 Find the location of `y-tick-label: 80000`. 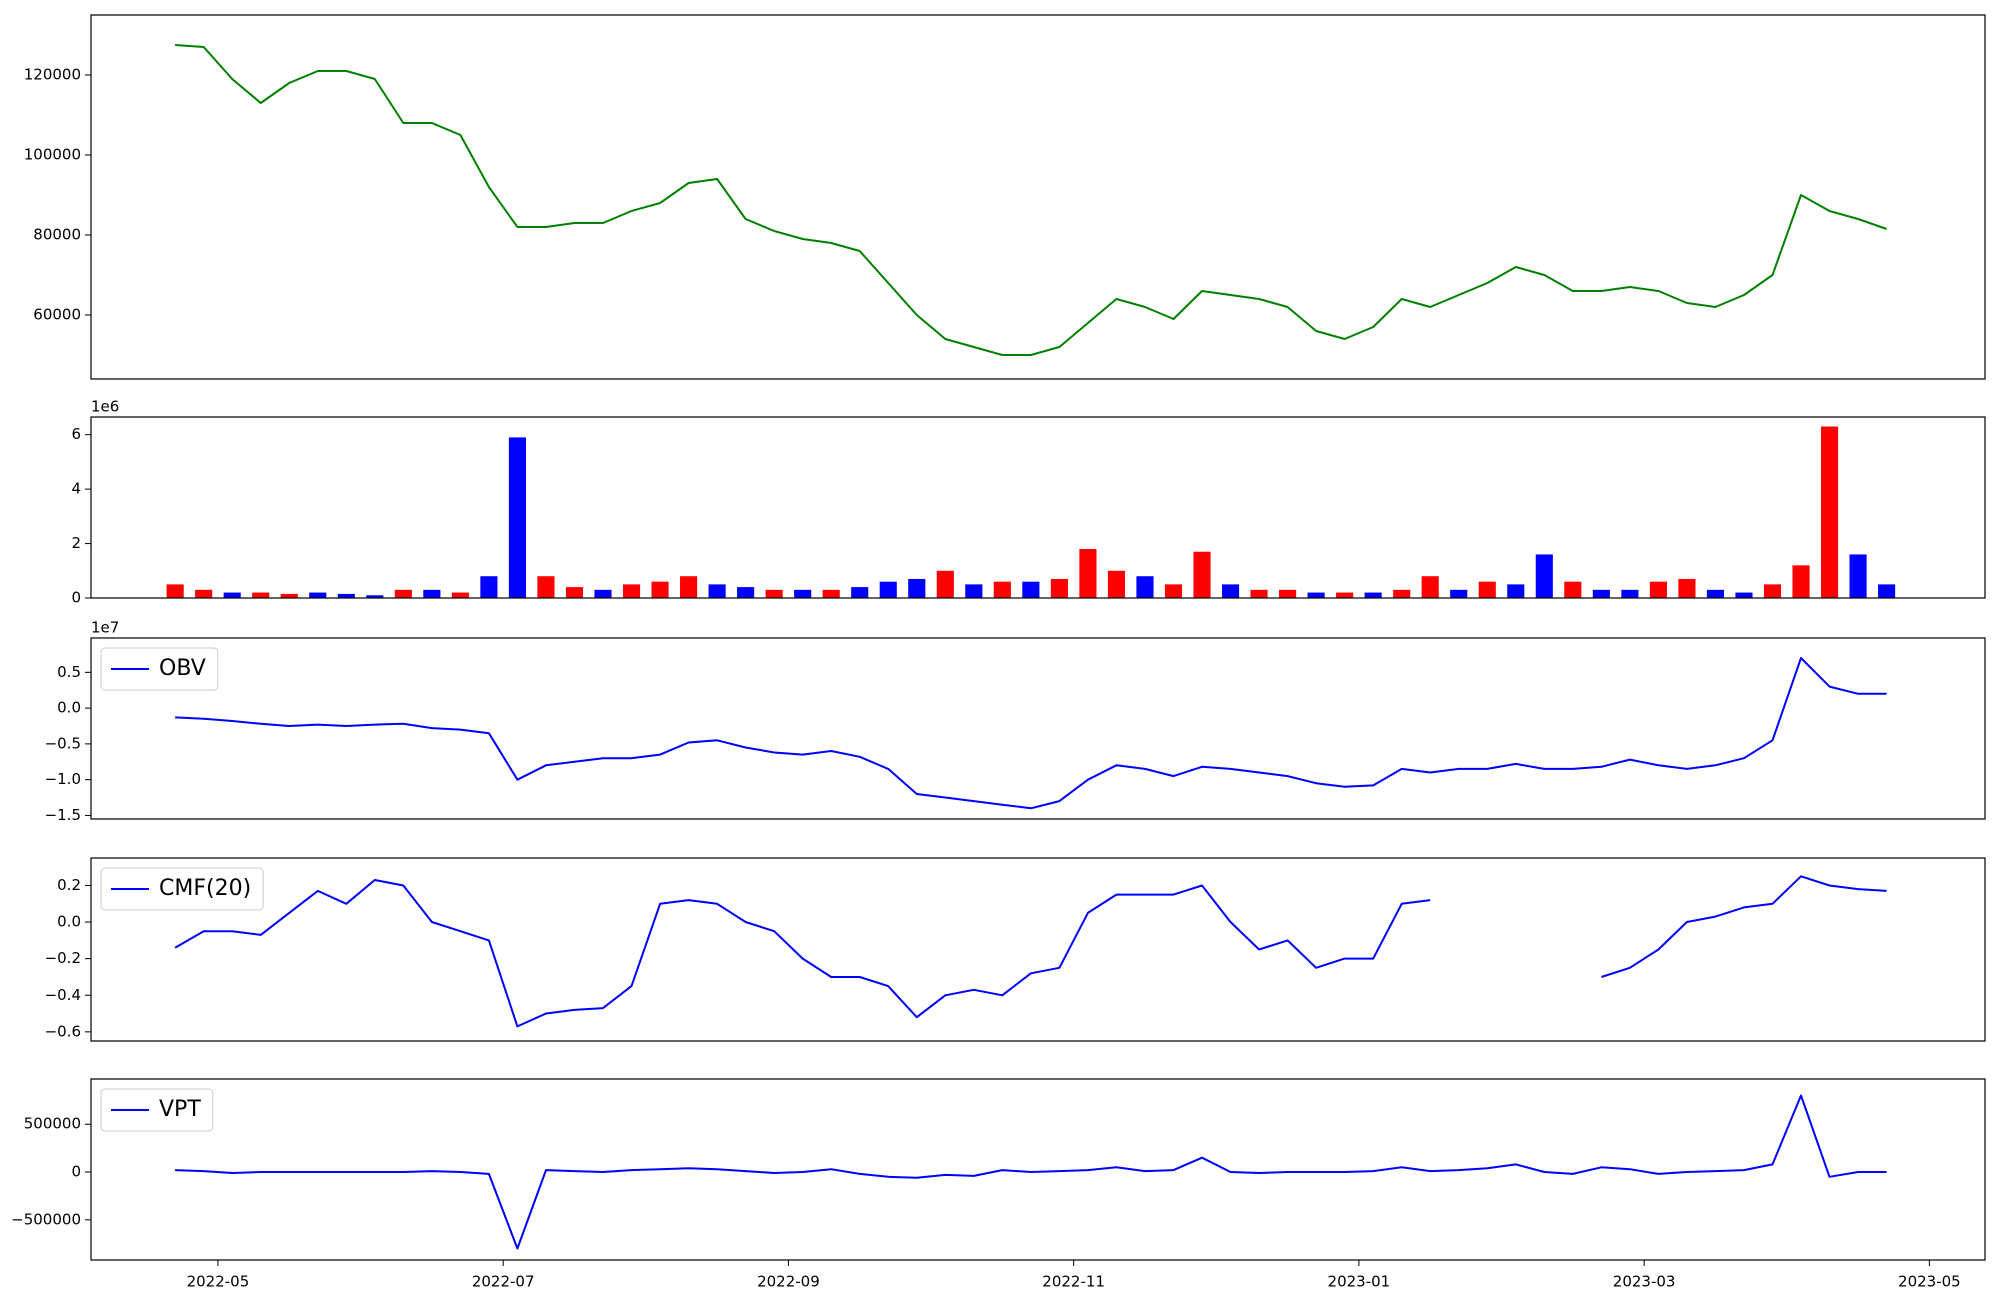

y-tick-label: 80000 is located at coordinates (57, 235).